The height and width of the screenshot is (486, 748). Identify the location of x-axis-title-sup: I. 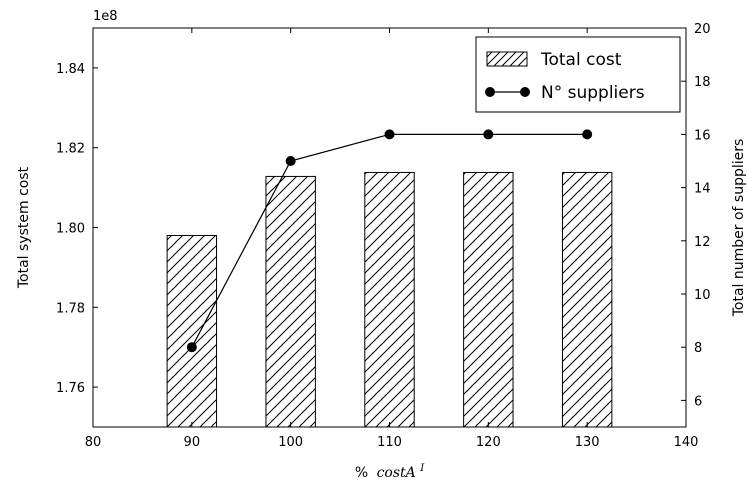
(422, 468).